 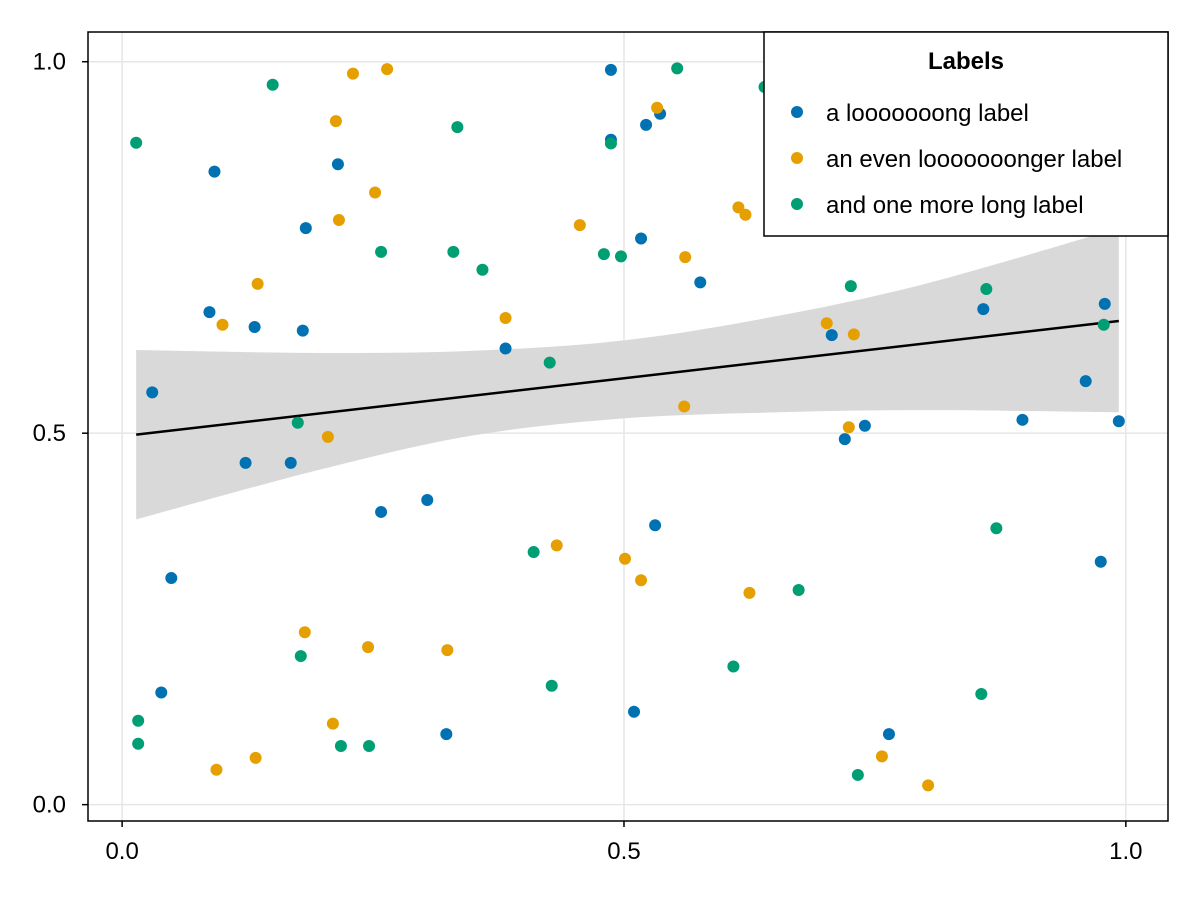 I want to click on fit-line-layer, so click(x=627, y=377).